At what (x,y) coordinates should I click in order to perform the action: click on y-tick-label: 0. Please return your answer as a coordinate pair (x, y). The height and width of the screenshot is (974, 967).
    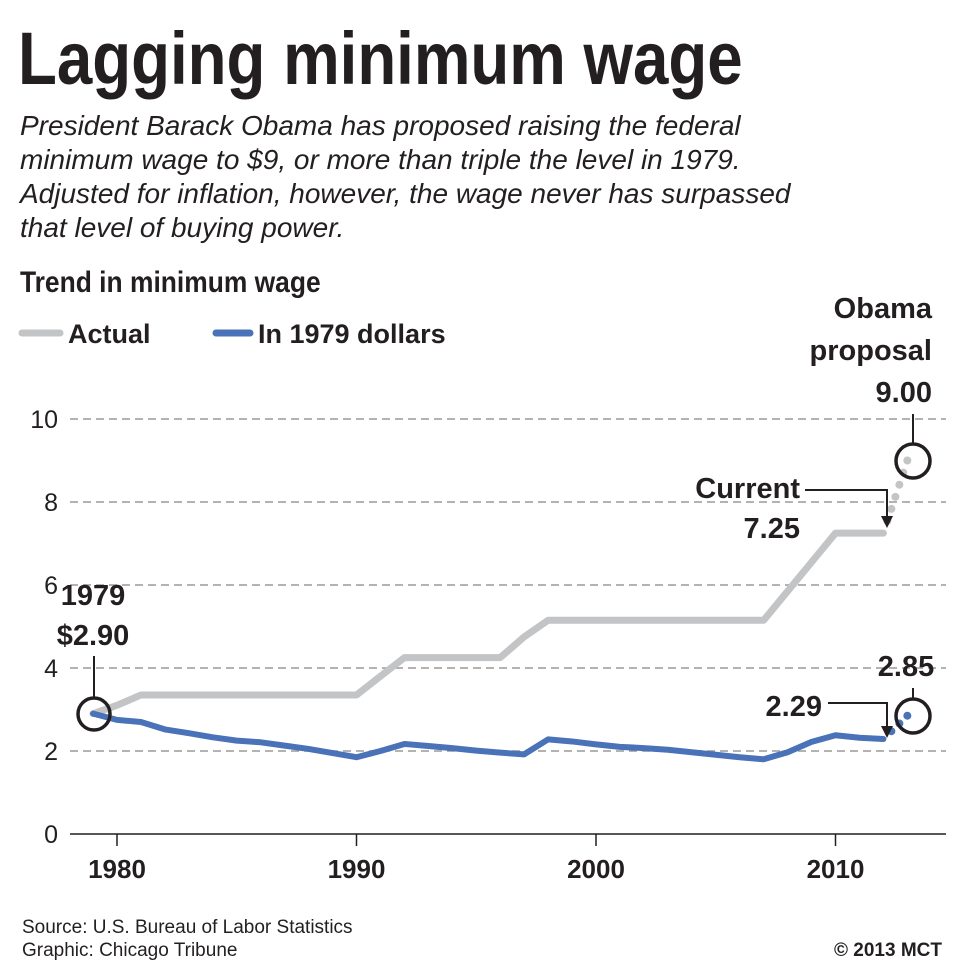
    Looking at the image, I should click on (51, 835).